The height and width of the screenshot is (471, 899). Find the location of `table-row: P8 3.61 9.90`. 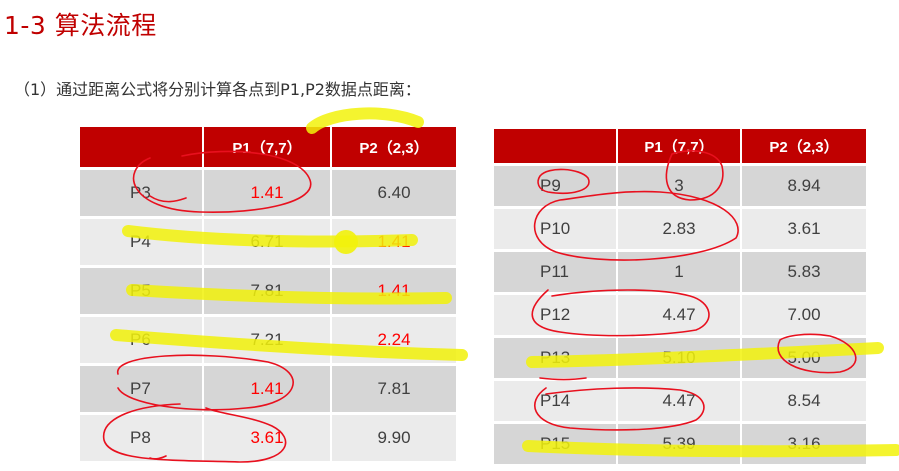

table-row: P8 3.61 9.90 is located at coordinates (268, 436).